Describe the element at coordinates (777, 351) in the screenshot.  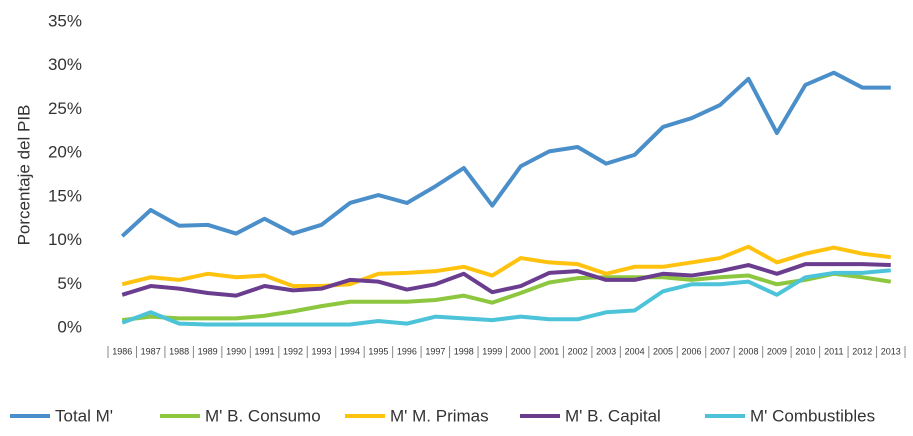
I see `x-tick-label: 2009` at that location.